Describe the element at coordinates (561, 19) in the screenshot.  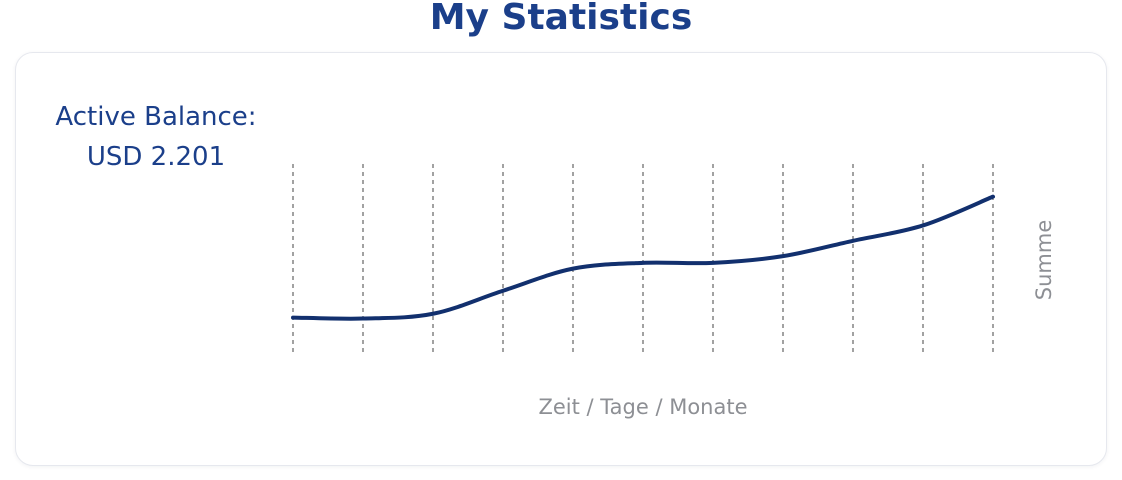
I see `page-title: My Statistics` at that location.